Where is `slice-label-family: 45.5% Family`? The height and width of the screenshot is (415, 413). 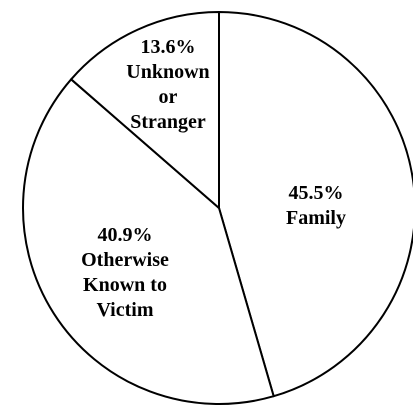
slice-label-family: 45.5% Family is located at coordinates (316, 205).